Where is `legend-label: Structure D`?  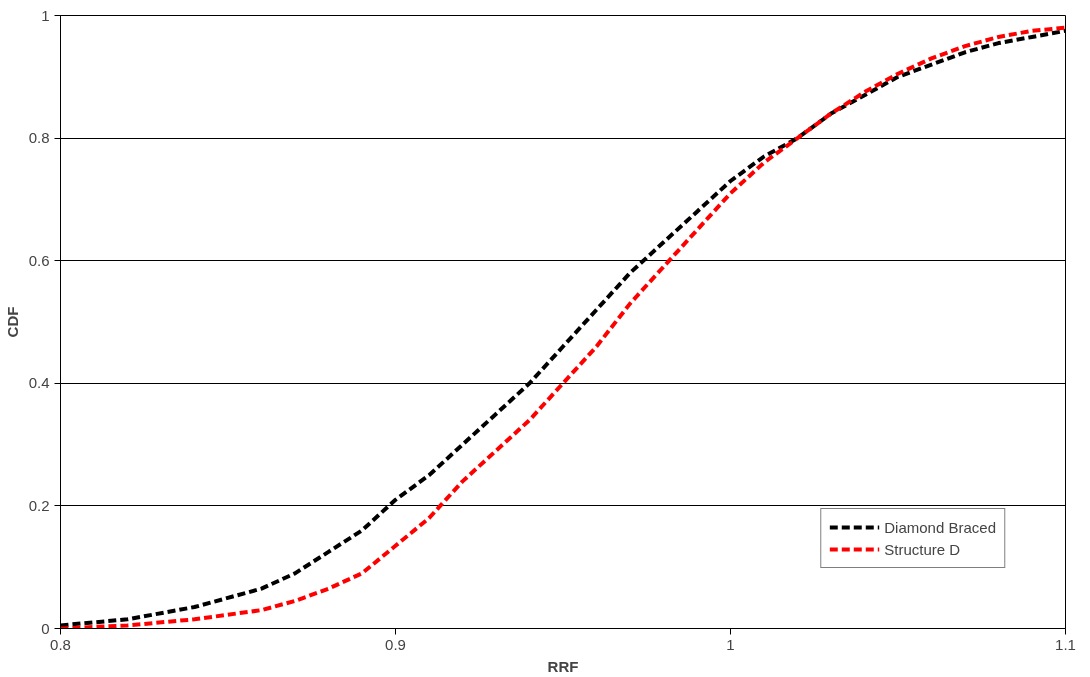
legend-label: Structure D is located at coordinates (922, 549).